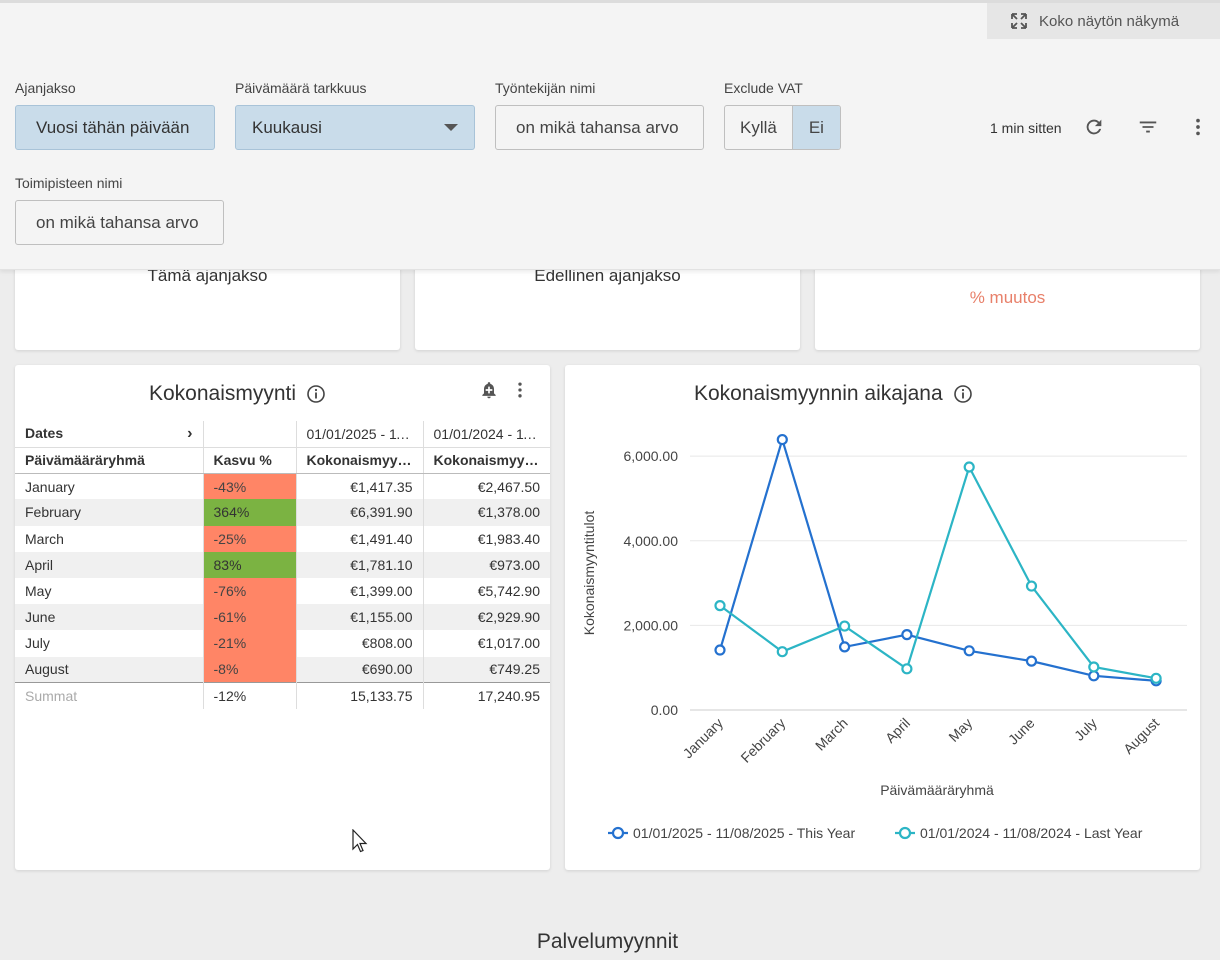  I want to click on pivot-empty-cell, so click(249, 434).